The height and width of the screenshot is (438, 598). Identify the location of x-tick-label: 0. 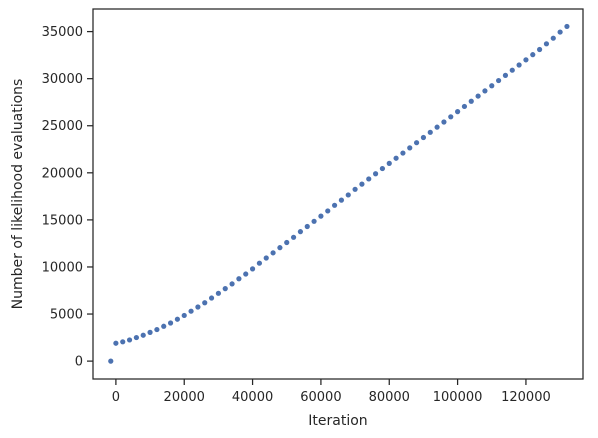
(116, 397).